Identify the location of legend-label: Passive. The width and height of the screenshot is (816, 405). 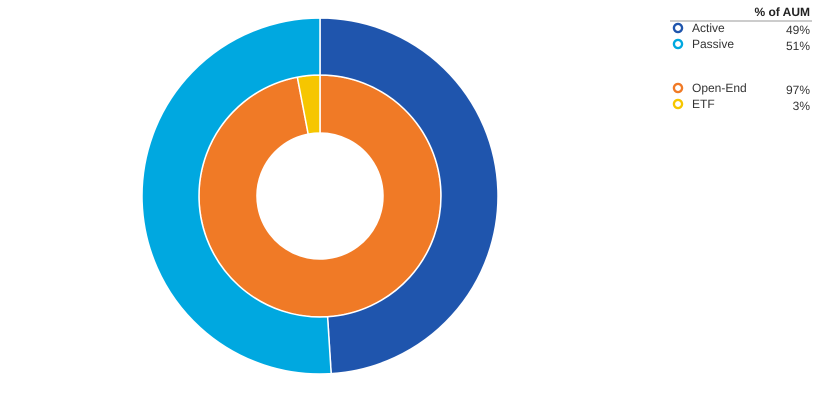
(713, 44).